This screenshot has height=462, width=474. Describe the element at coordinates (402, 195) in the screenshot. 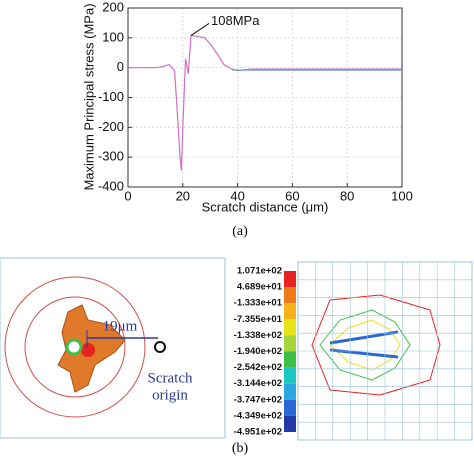

I see `x-tick-label: 100` at that location.